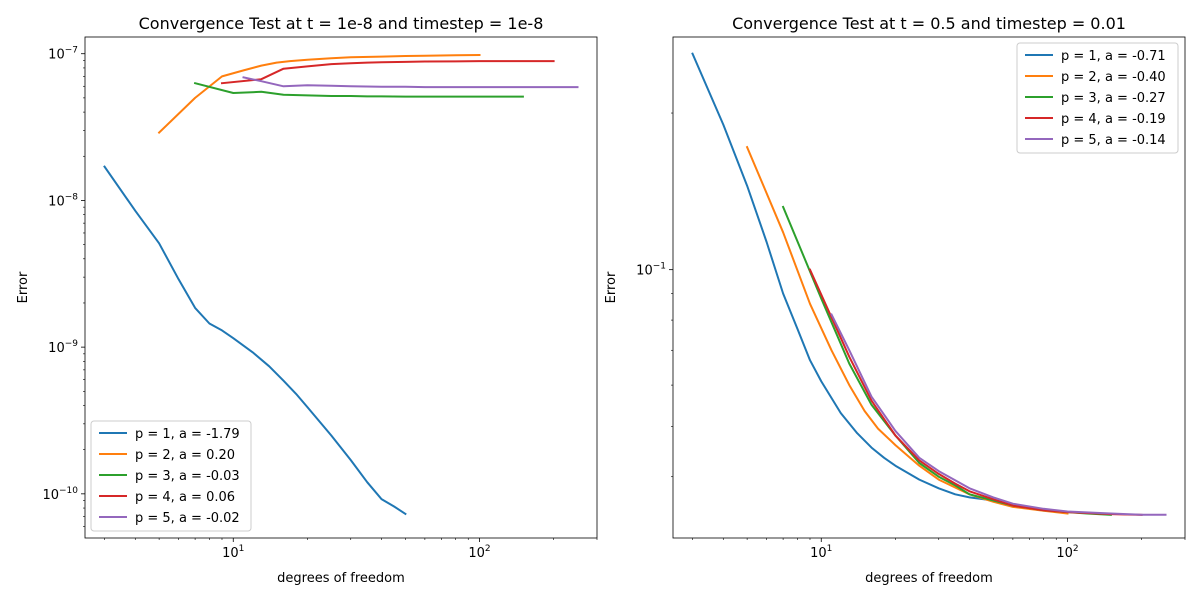 Image resolution: width=1200 pixels, height=600 pixels. What do you see at coordinates (1113, 119) in the screenshot?
I see `legend-label: p = 4, a = -0.19` at bounding box center [1113, 119].